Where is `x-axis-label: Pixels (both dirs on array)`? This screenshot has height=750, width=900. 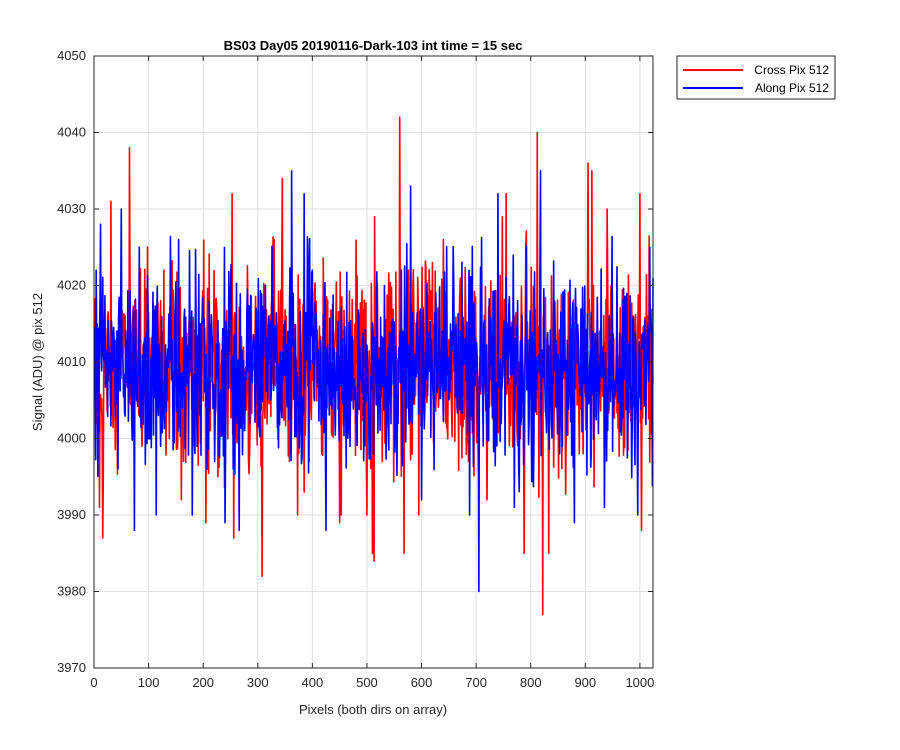 x-axis-label: Pixels (both dirs on array) is located at coordinates (373, 709).